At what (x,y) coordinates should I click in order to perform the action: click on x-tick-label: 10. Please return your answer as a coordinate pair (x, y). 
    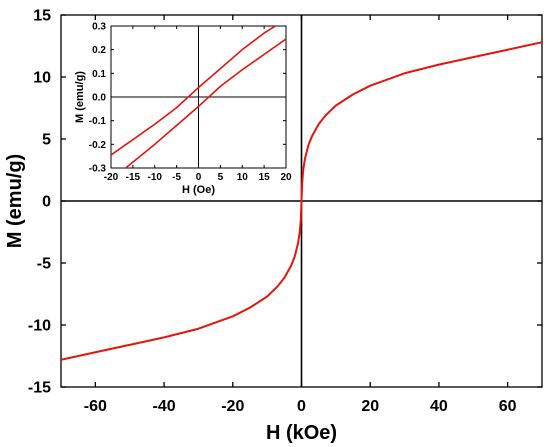
    Looking at the image, I should click on (243, 177).